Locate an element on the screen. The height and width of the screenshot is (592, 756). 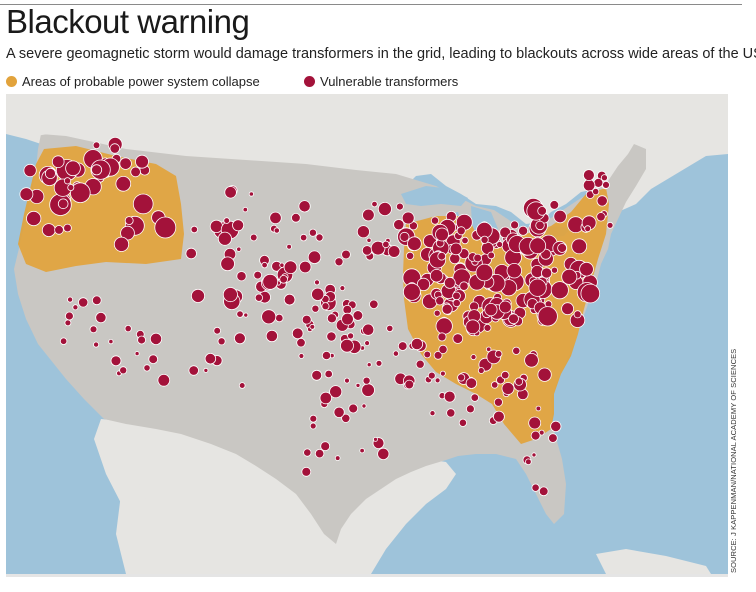
orange-swatch-icon is located at coordinates (11, 81).